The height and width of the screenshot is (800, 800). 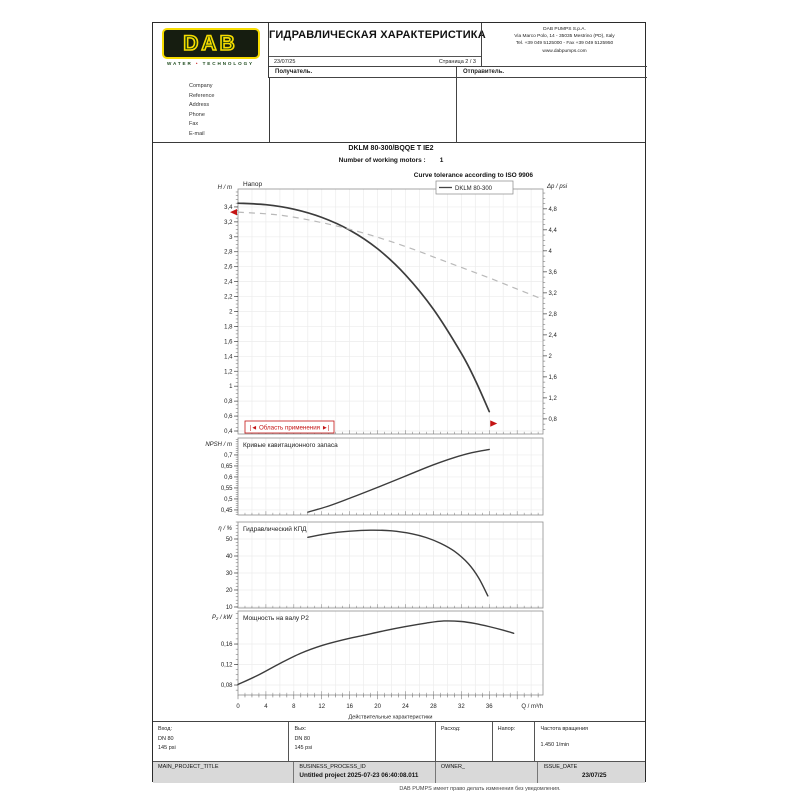 What do you see at coordinates (463, 741) in the screenshot?
I see `flow-spec: Расход:` at bounding box center [463, 741].